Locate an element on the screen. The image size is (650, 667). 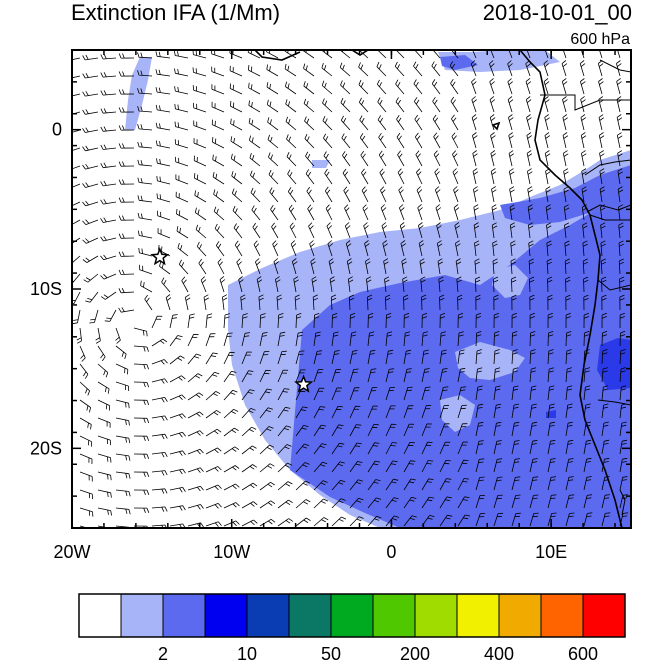
colorbar-label: 400 is located at coordinates (499, 654).